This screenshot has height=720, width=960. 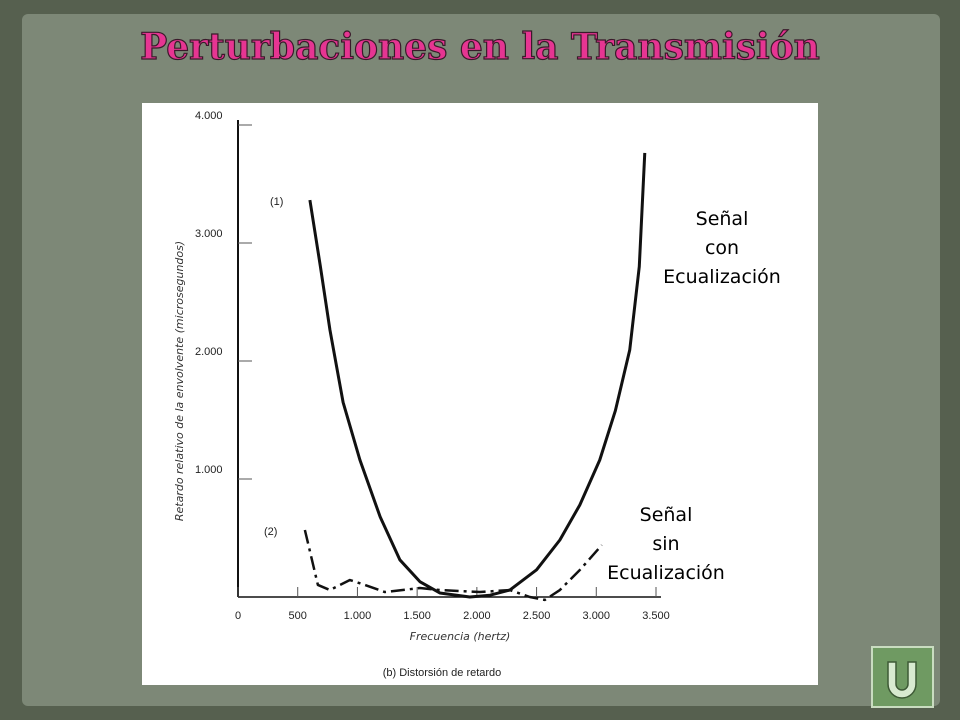 What do you see at coordinates (209, 116) in the screenshot?
I see `y-tick-label: 4.000` at bounding box center [209, 116].